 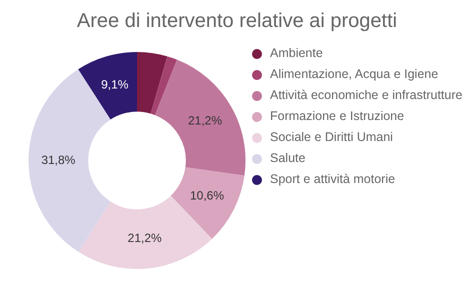 What do you see at coordinates (331, 137) in the screenshot?
I see `legend-label: Sociale e Diritti Umani` at bounding box center [331, 137].